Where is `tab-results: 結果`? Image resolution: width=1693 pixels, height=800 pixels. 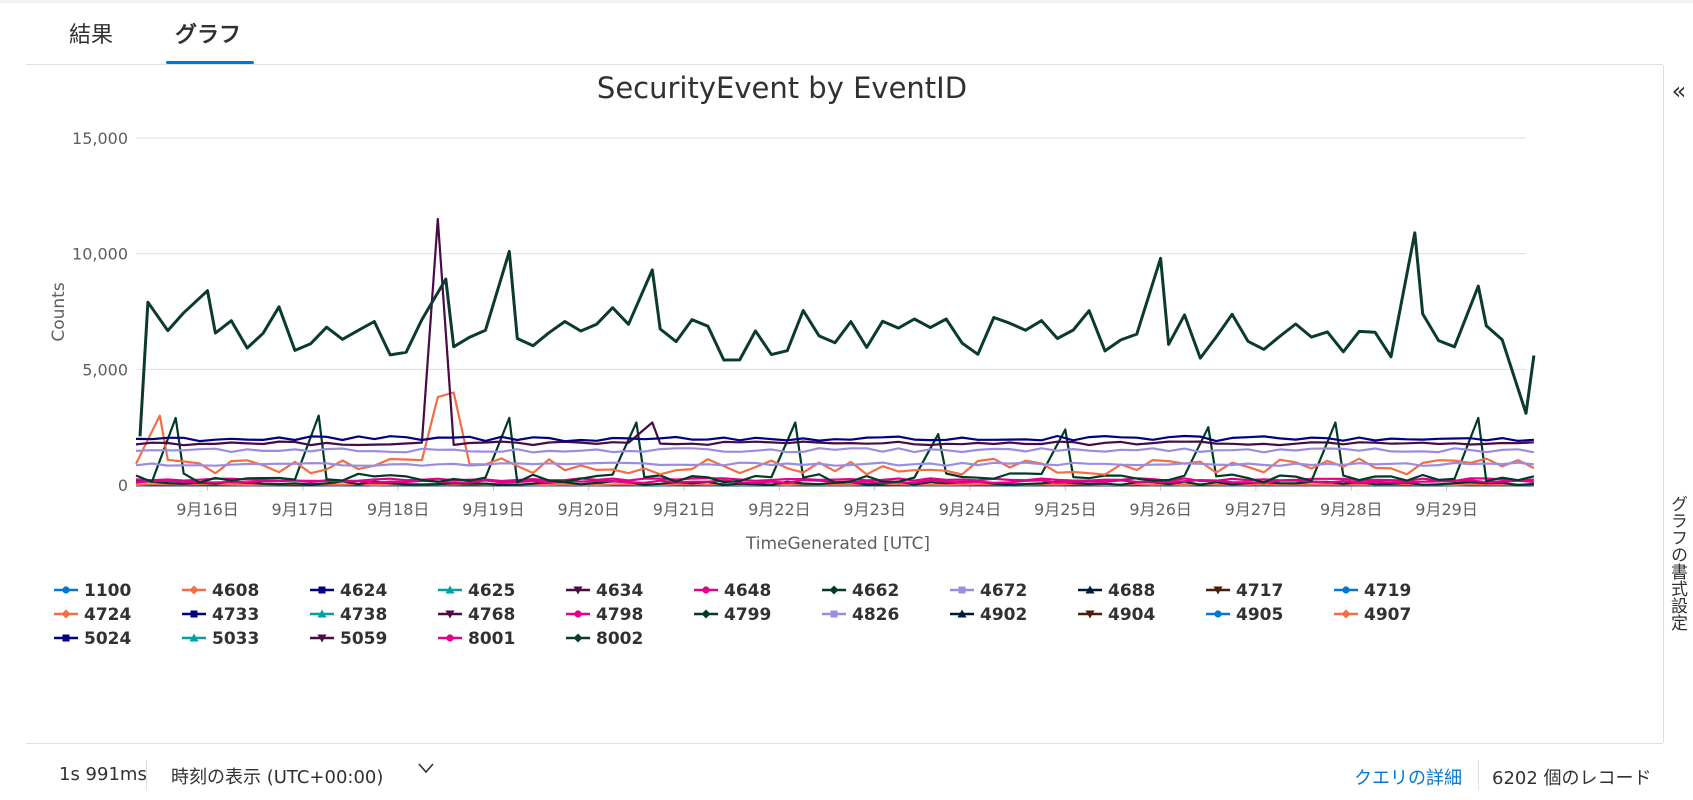
tab-results: 結果 is located at coordinates (91, 32).